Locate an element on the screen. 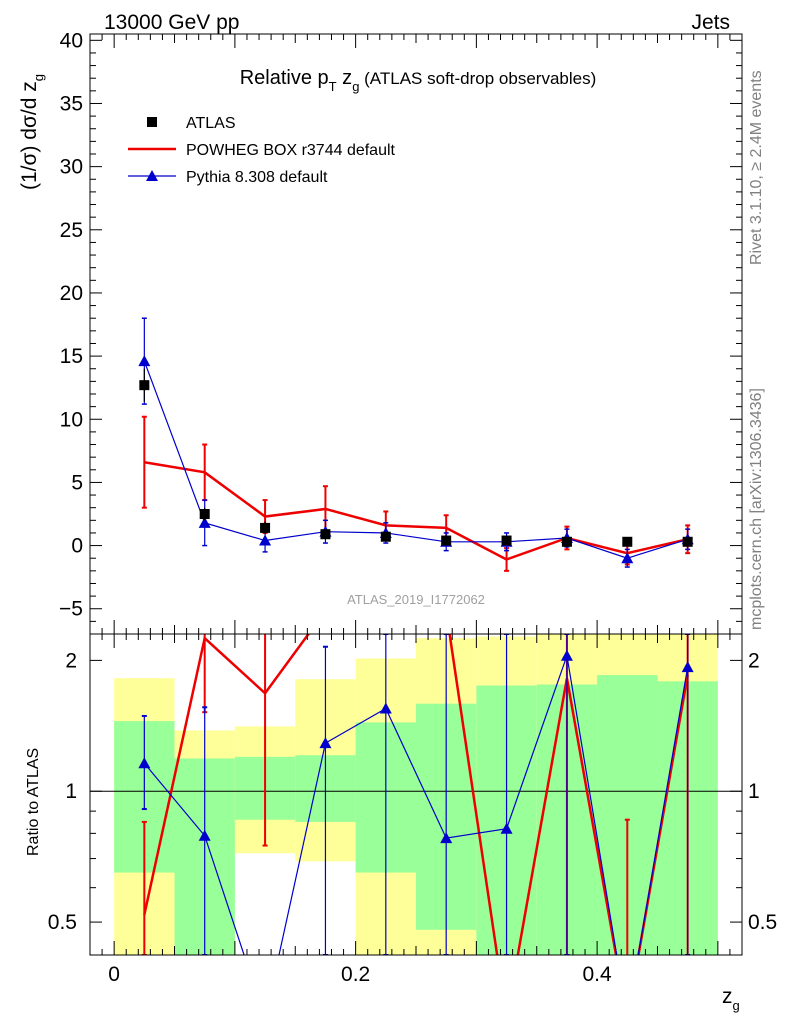  x-tick-label: 0.2 is located at coordinates (355, 974).